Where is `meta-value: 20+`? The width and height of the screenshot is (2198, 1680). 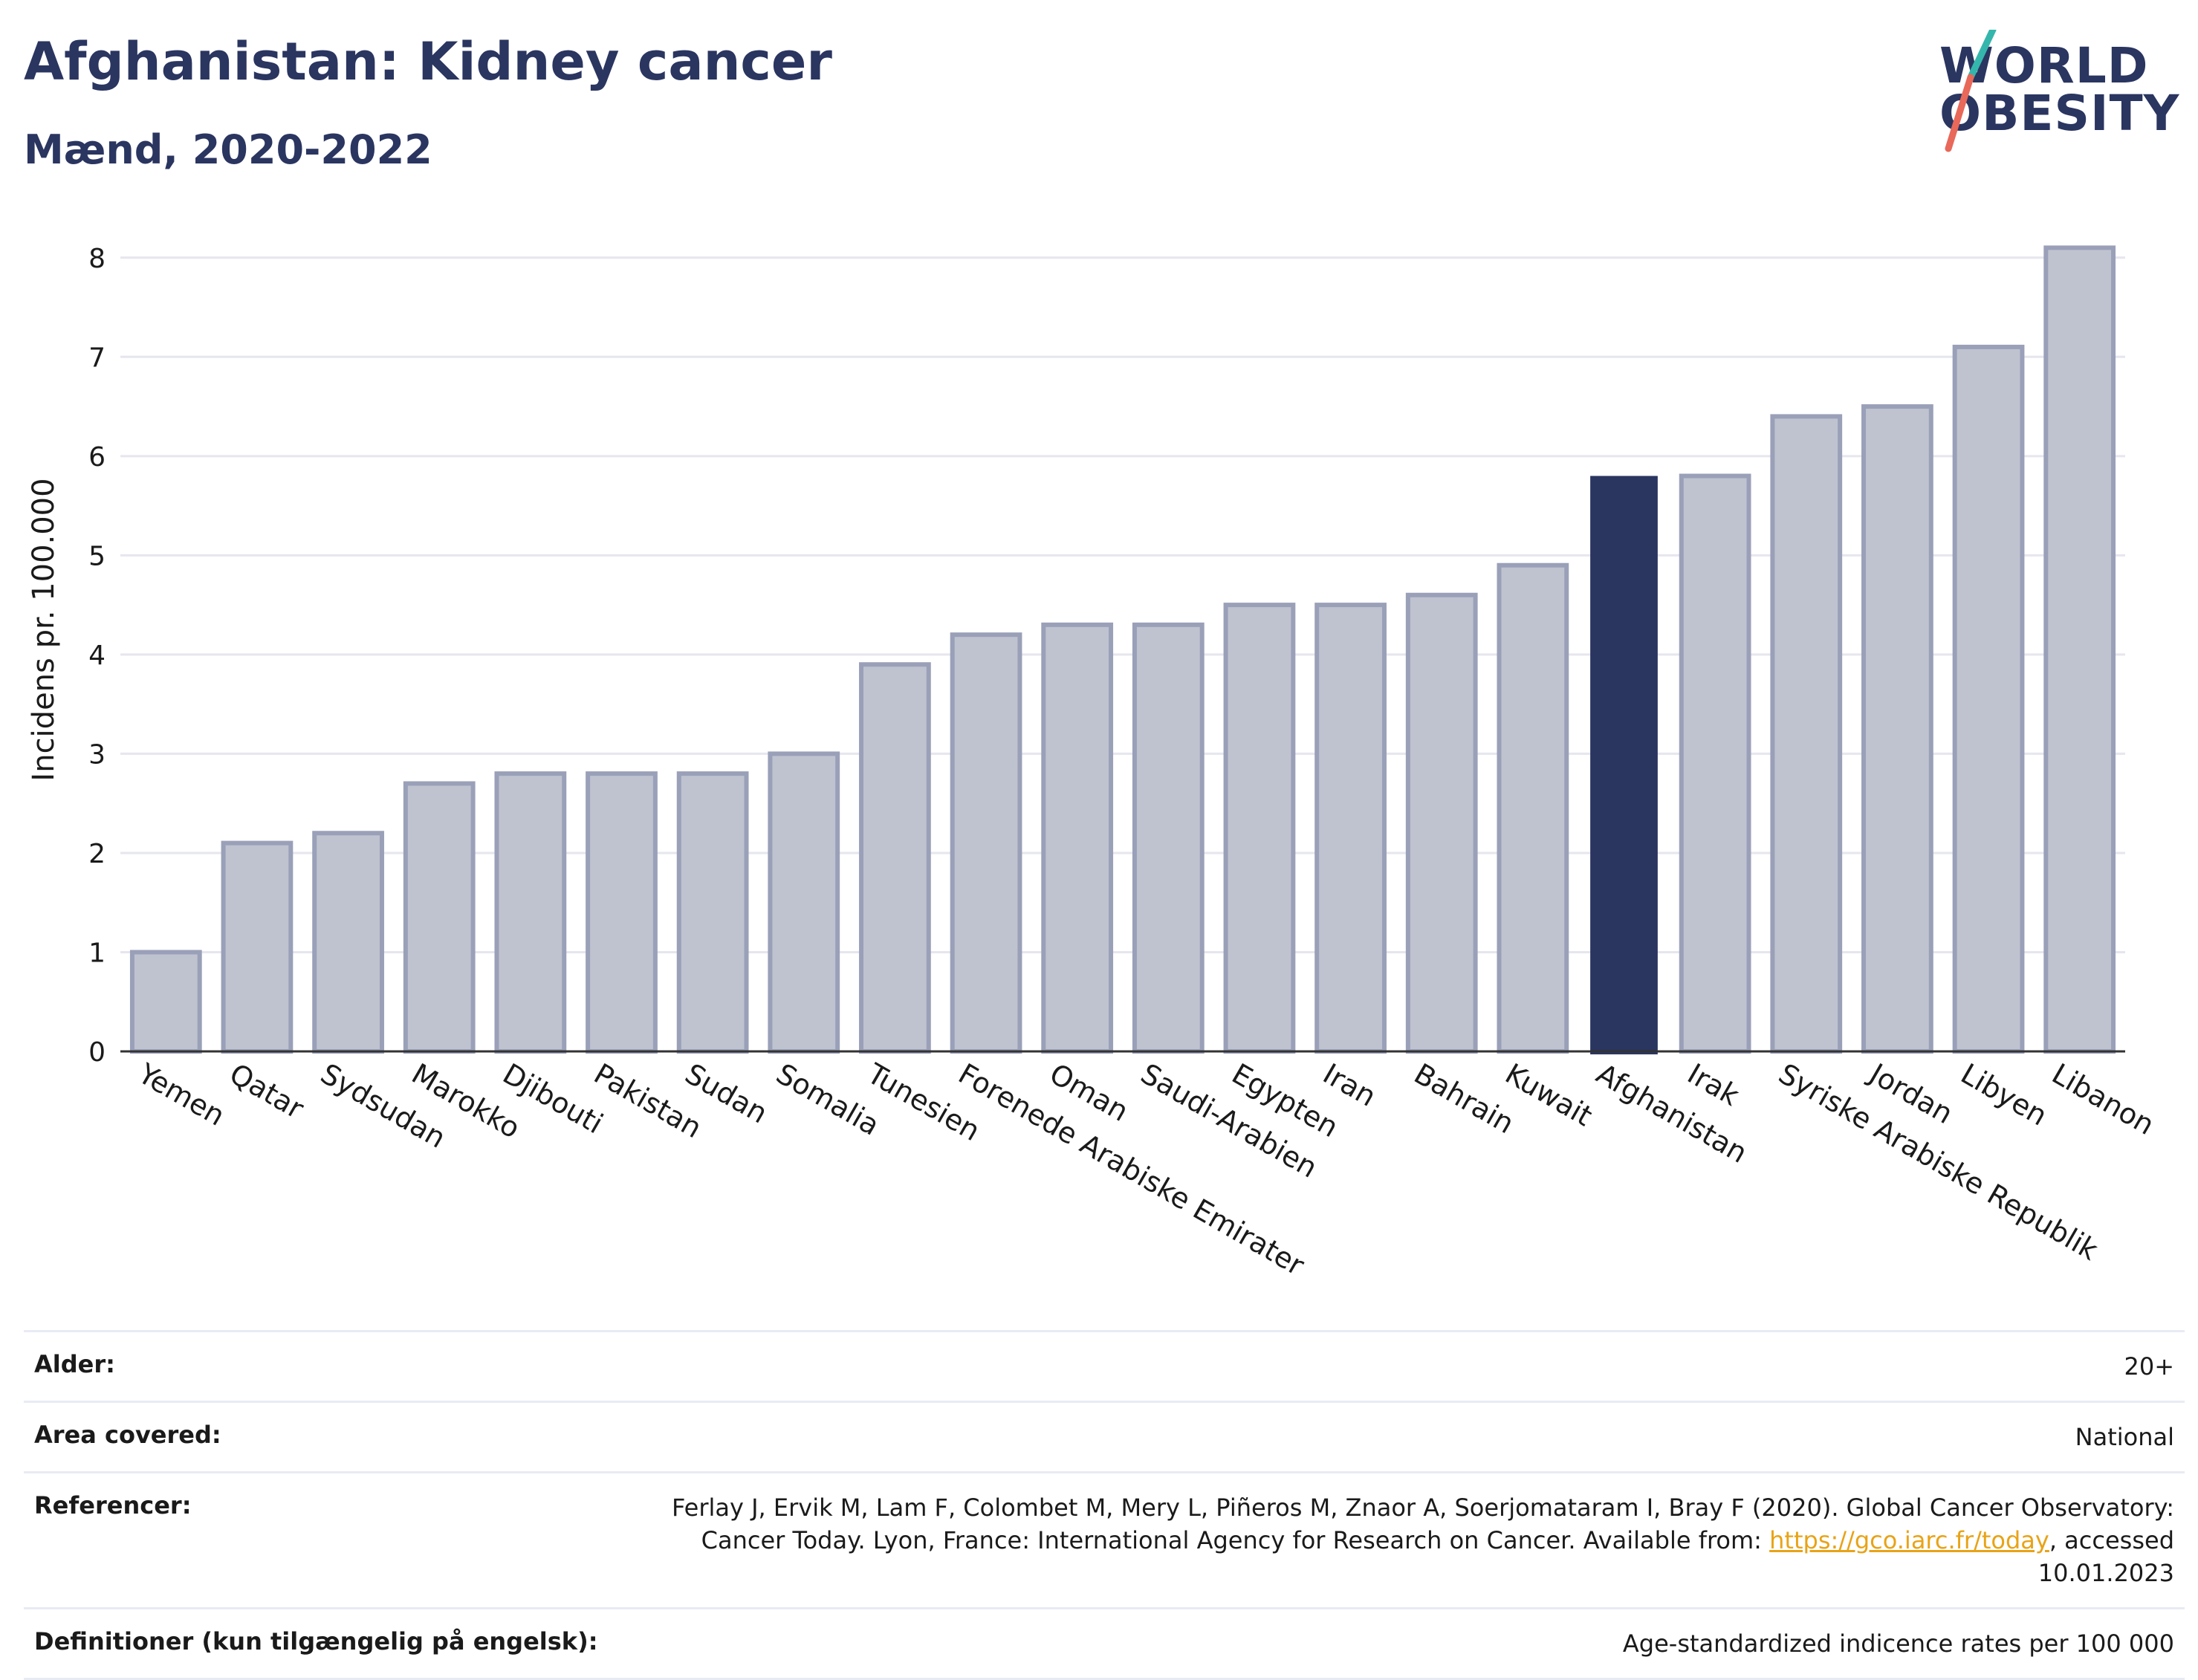
meta-value: 20+ is located at coordinates (2149, 1367).